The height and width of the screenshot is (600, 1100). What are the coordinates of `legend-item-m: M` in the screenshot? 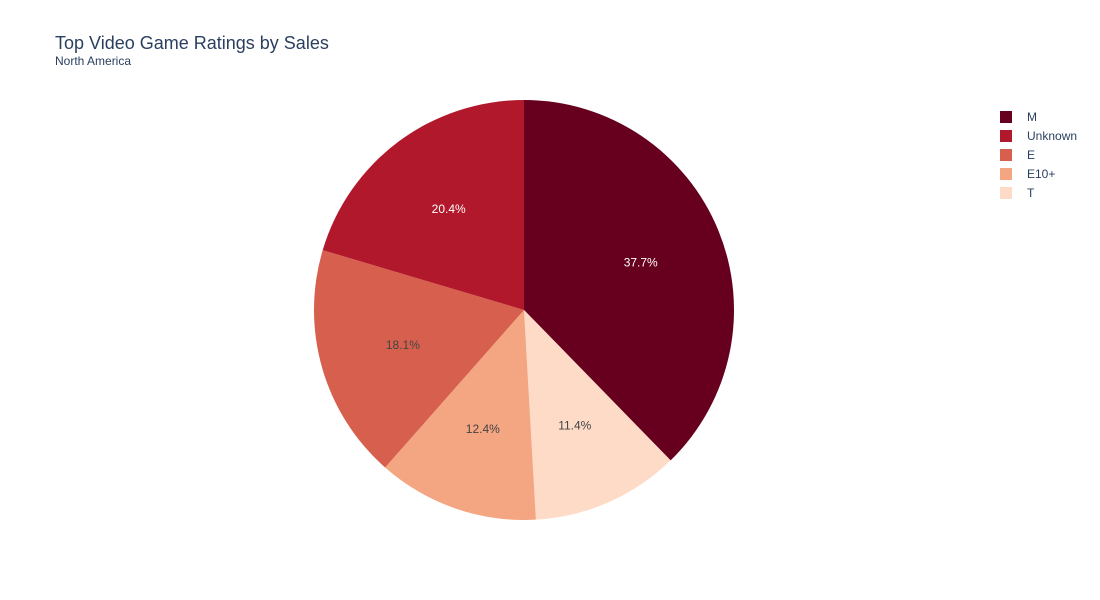 It's located at (1038, 116).